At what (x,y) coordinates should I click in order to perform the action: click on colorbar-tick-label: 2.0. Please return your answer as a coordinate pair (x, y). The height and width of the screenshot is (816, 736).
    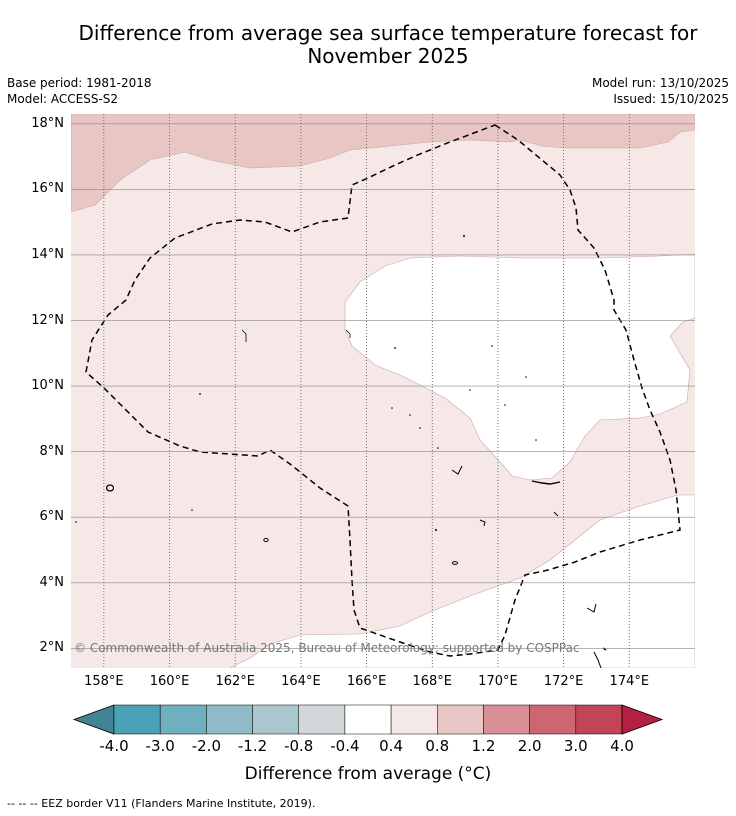
    Looking at the image, I should click on (529, 746).